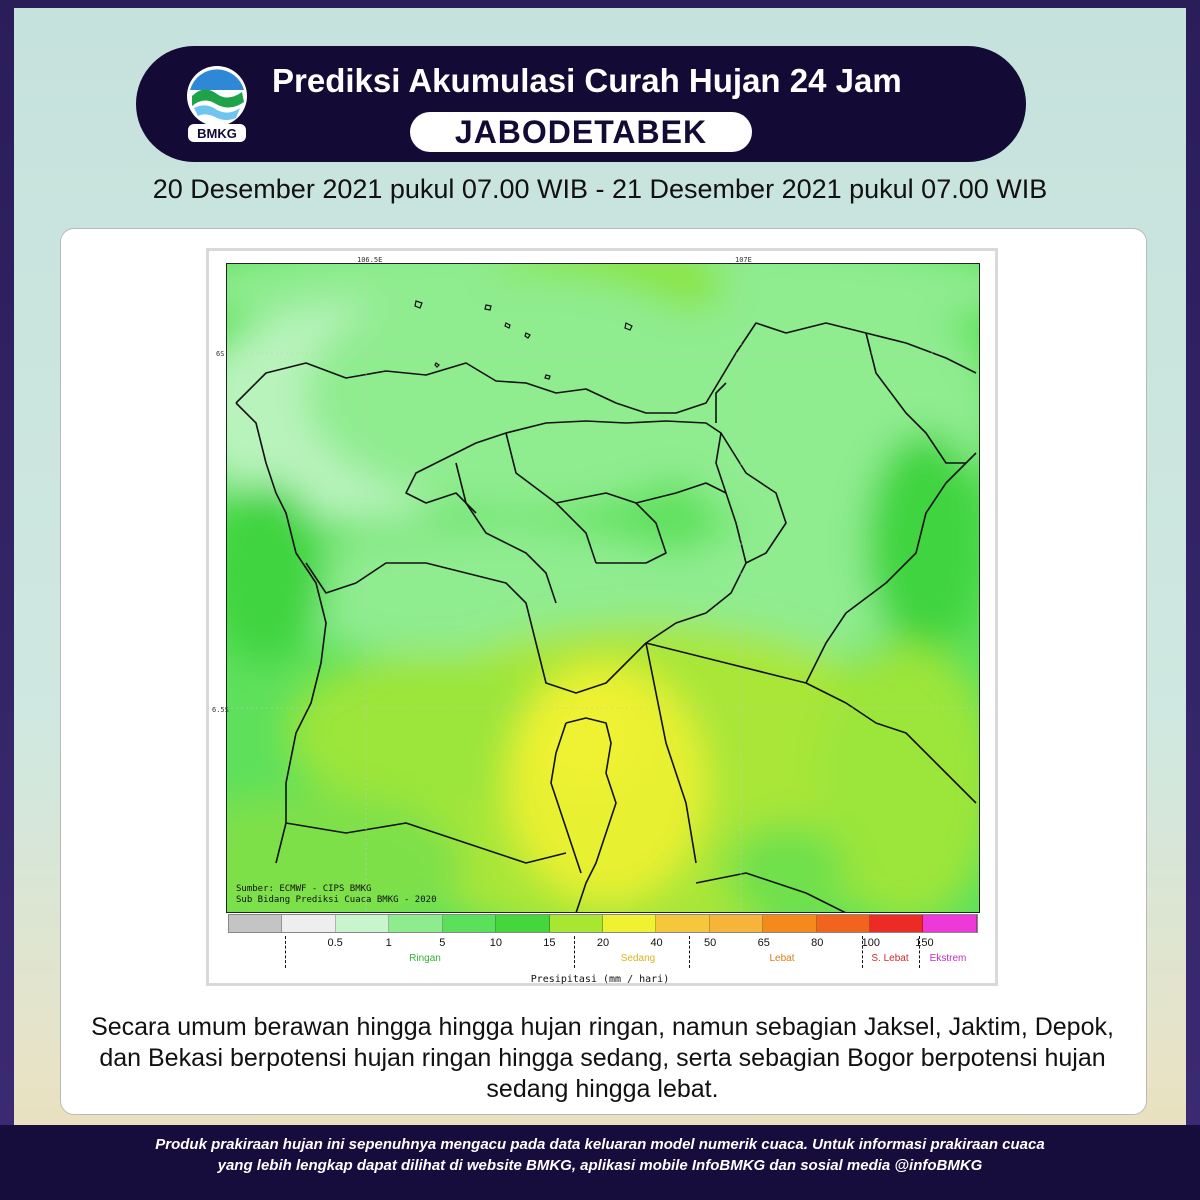 Image resolution: width=1200 pixels, height=1200 pixels. I want to click on bmkg-logo: BMKG, so click(217, 103).